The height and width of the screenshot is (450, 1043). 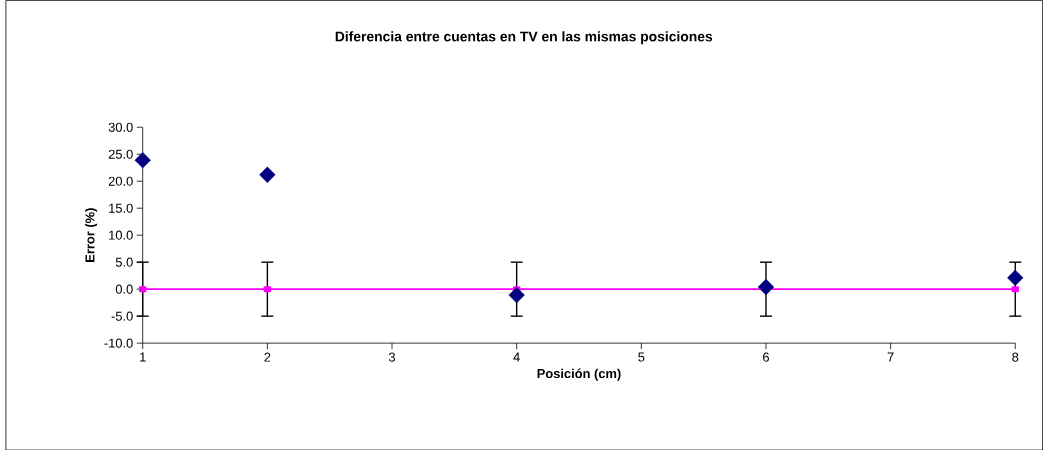 I want to click on y-tick-label: -5.0, so click(x=122, y=316).